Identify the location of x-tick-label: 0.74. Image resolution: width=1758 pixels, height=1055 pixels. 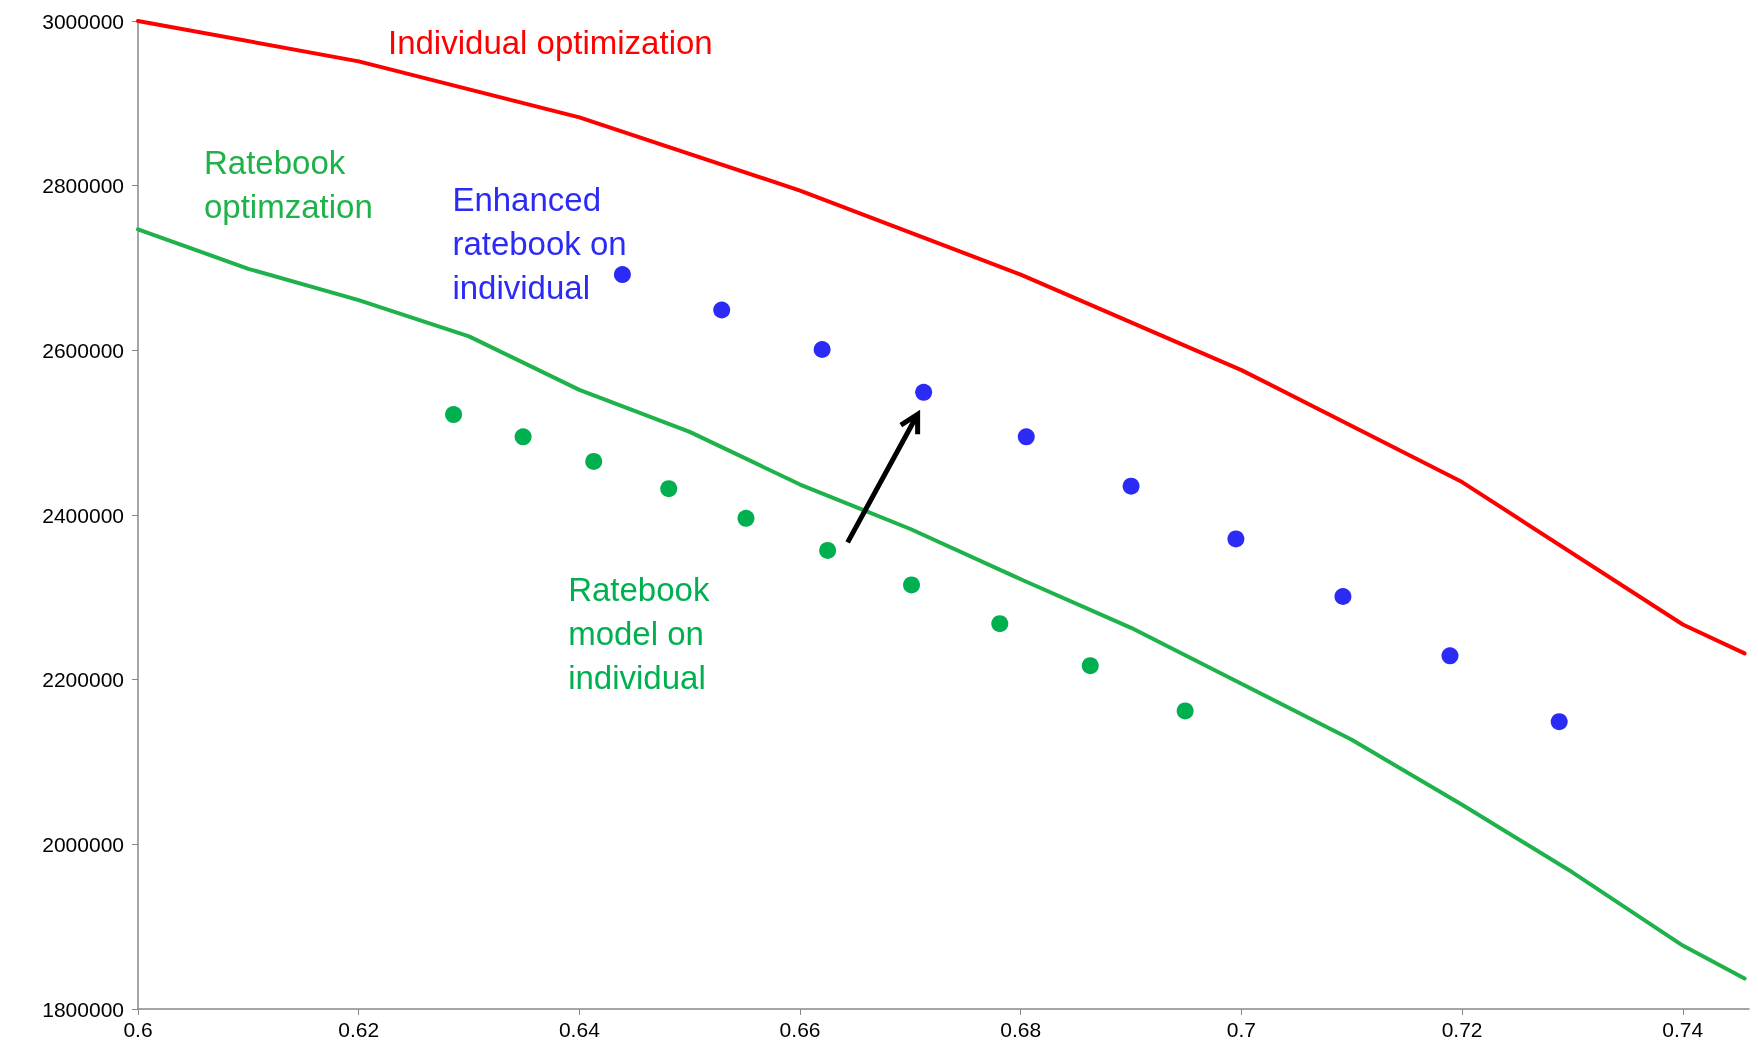
(1683, 1029).